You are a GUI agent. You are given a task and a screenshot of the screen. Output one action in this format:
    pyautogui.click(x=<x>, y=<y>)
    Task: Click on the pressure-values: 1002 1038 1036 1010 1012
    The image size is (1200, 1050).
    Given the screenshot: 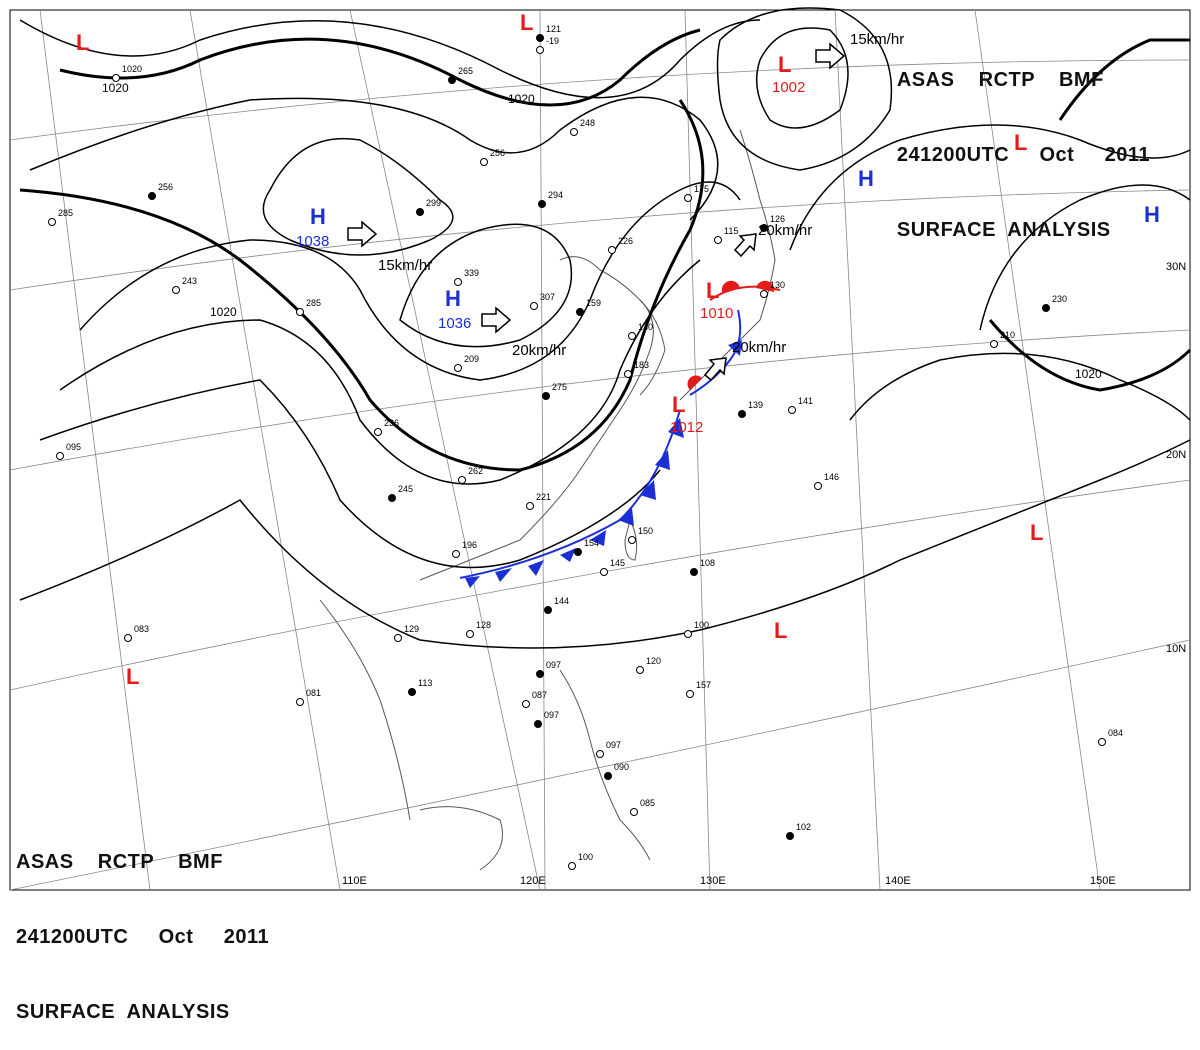 What is the action you would take?
    pyautogui.click(x=550, y=257)
    